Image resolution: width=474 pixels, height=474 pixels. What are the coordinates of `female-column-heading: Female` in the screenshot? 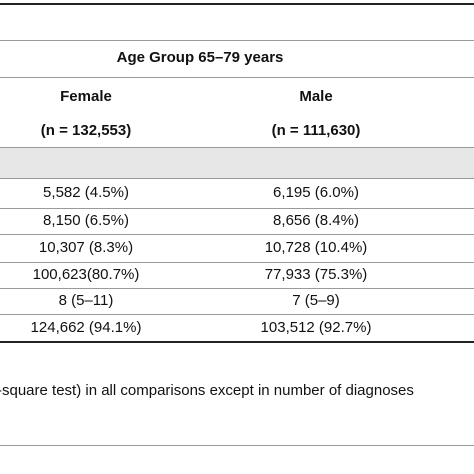 It's located at (86, 96).